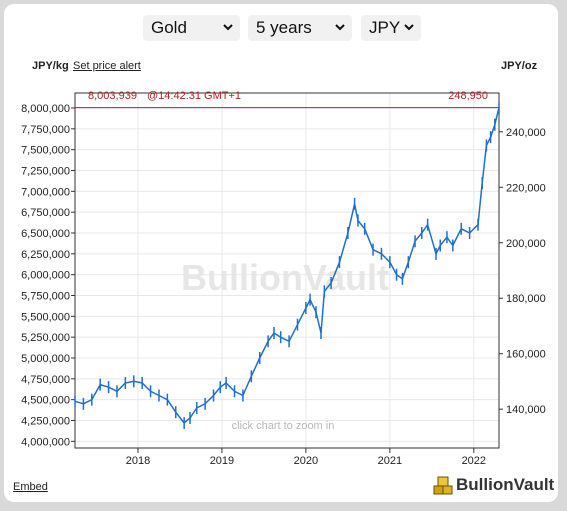 Image resolution: width=567 pixels, height=511 pixels. What do you see at coordinates (45, 151) in the screenshot?
I see `y-left-tick-label: 7,500,000` at bounding box center [45, 151].